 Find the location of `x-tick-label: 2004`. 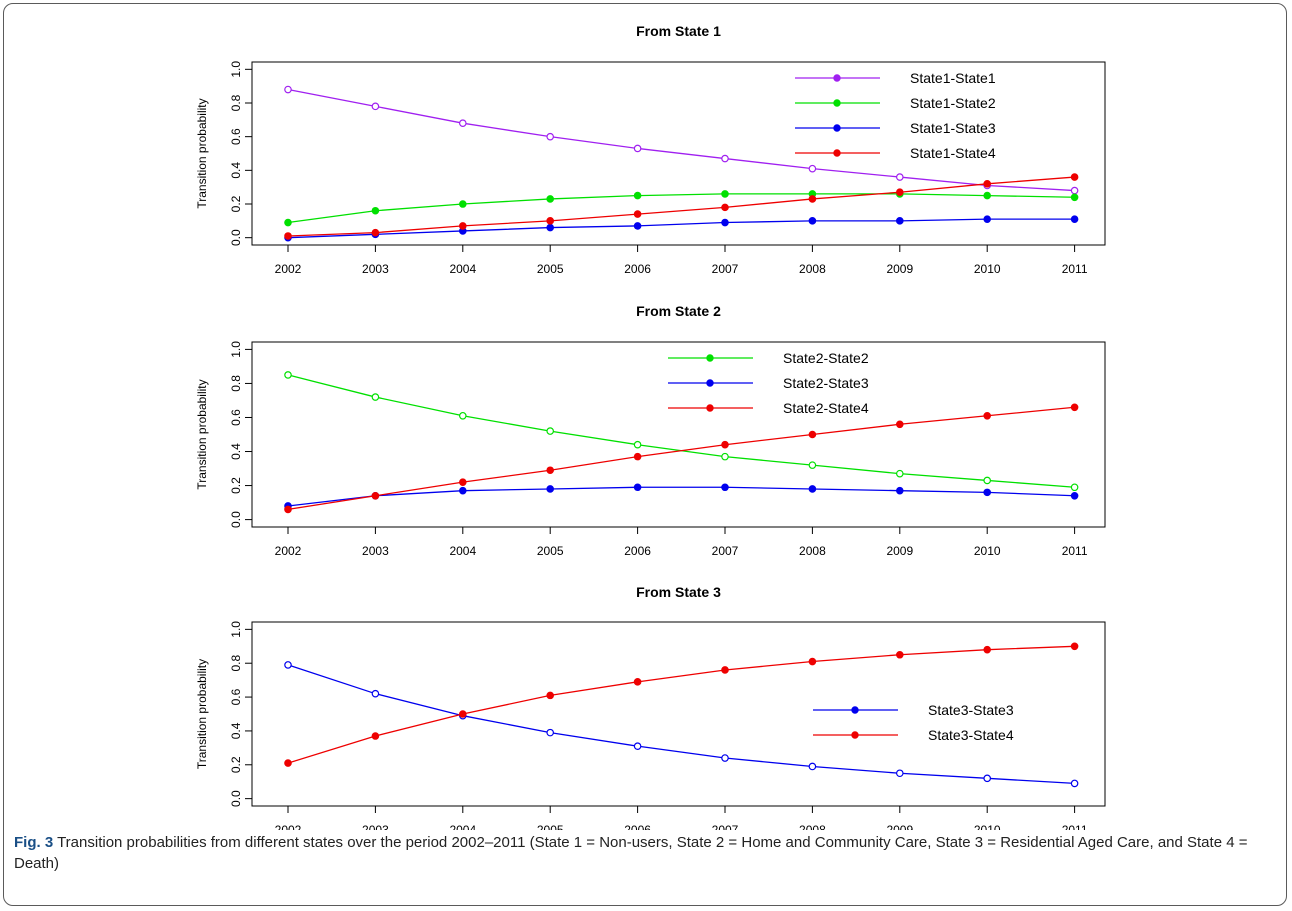

x-tick-label: 2004 is located at coordinates (462, 551).